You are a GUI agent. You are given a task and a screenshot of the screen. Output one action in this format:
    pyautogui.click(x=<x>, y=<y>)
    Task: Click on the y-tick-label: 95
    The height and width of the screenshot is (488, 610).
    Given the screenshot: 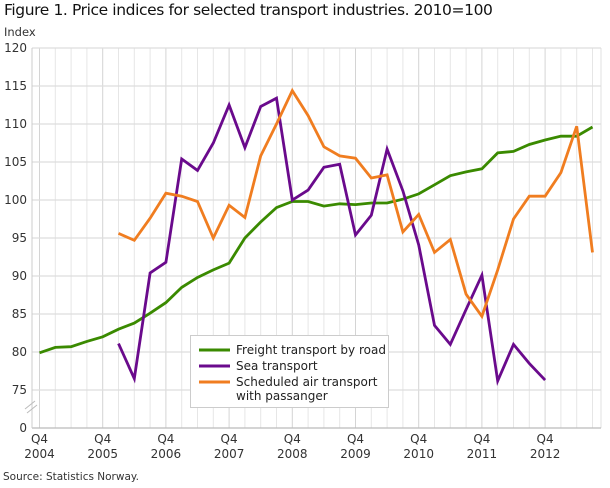 What is the action you would take?
    pyautogui.click(x=19, y=238)
    